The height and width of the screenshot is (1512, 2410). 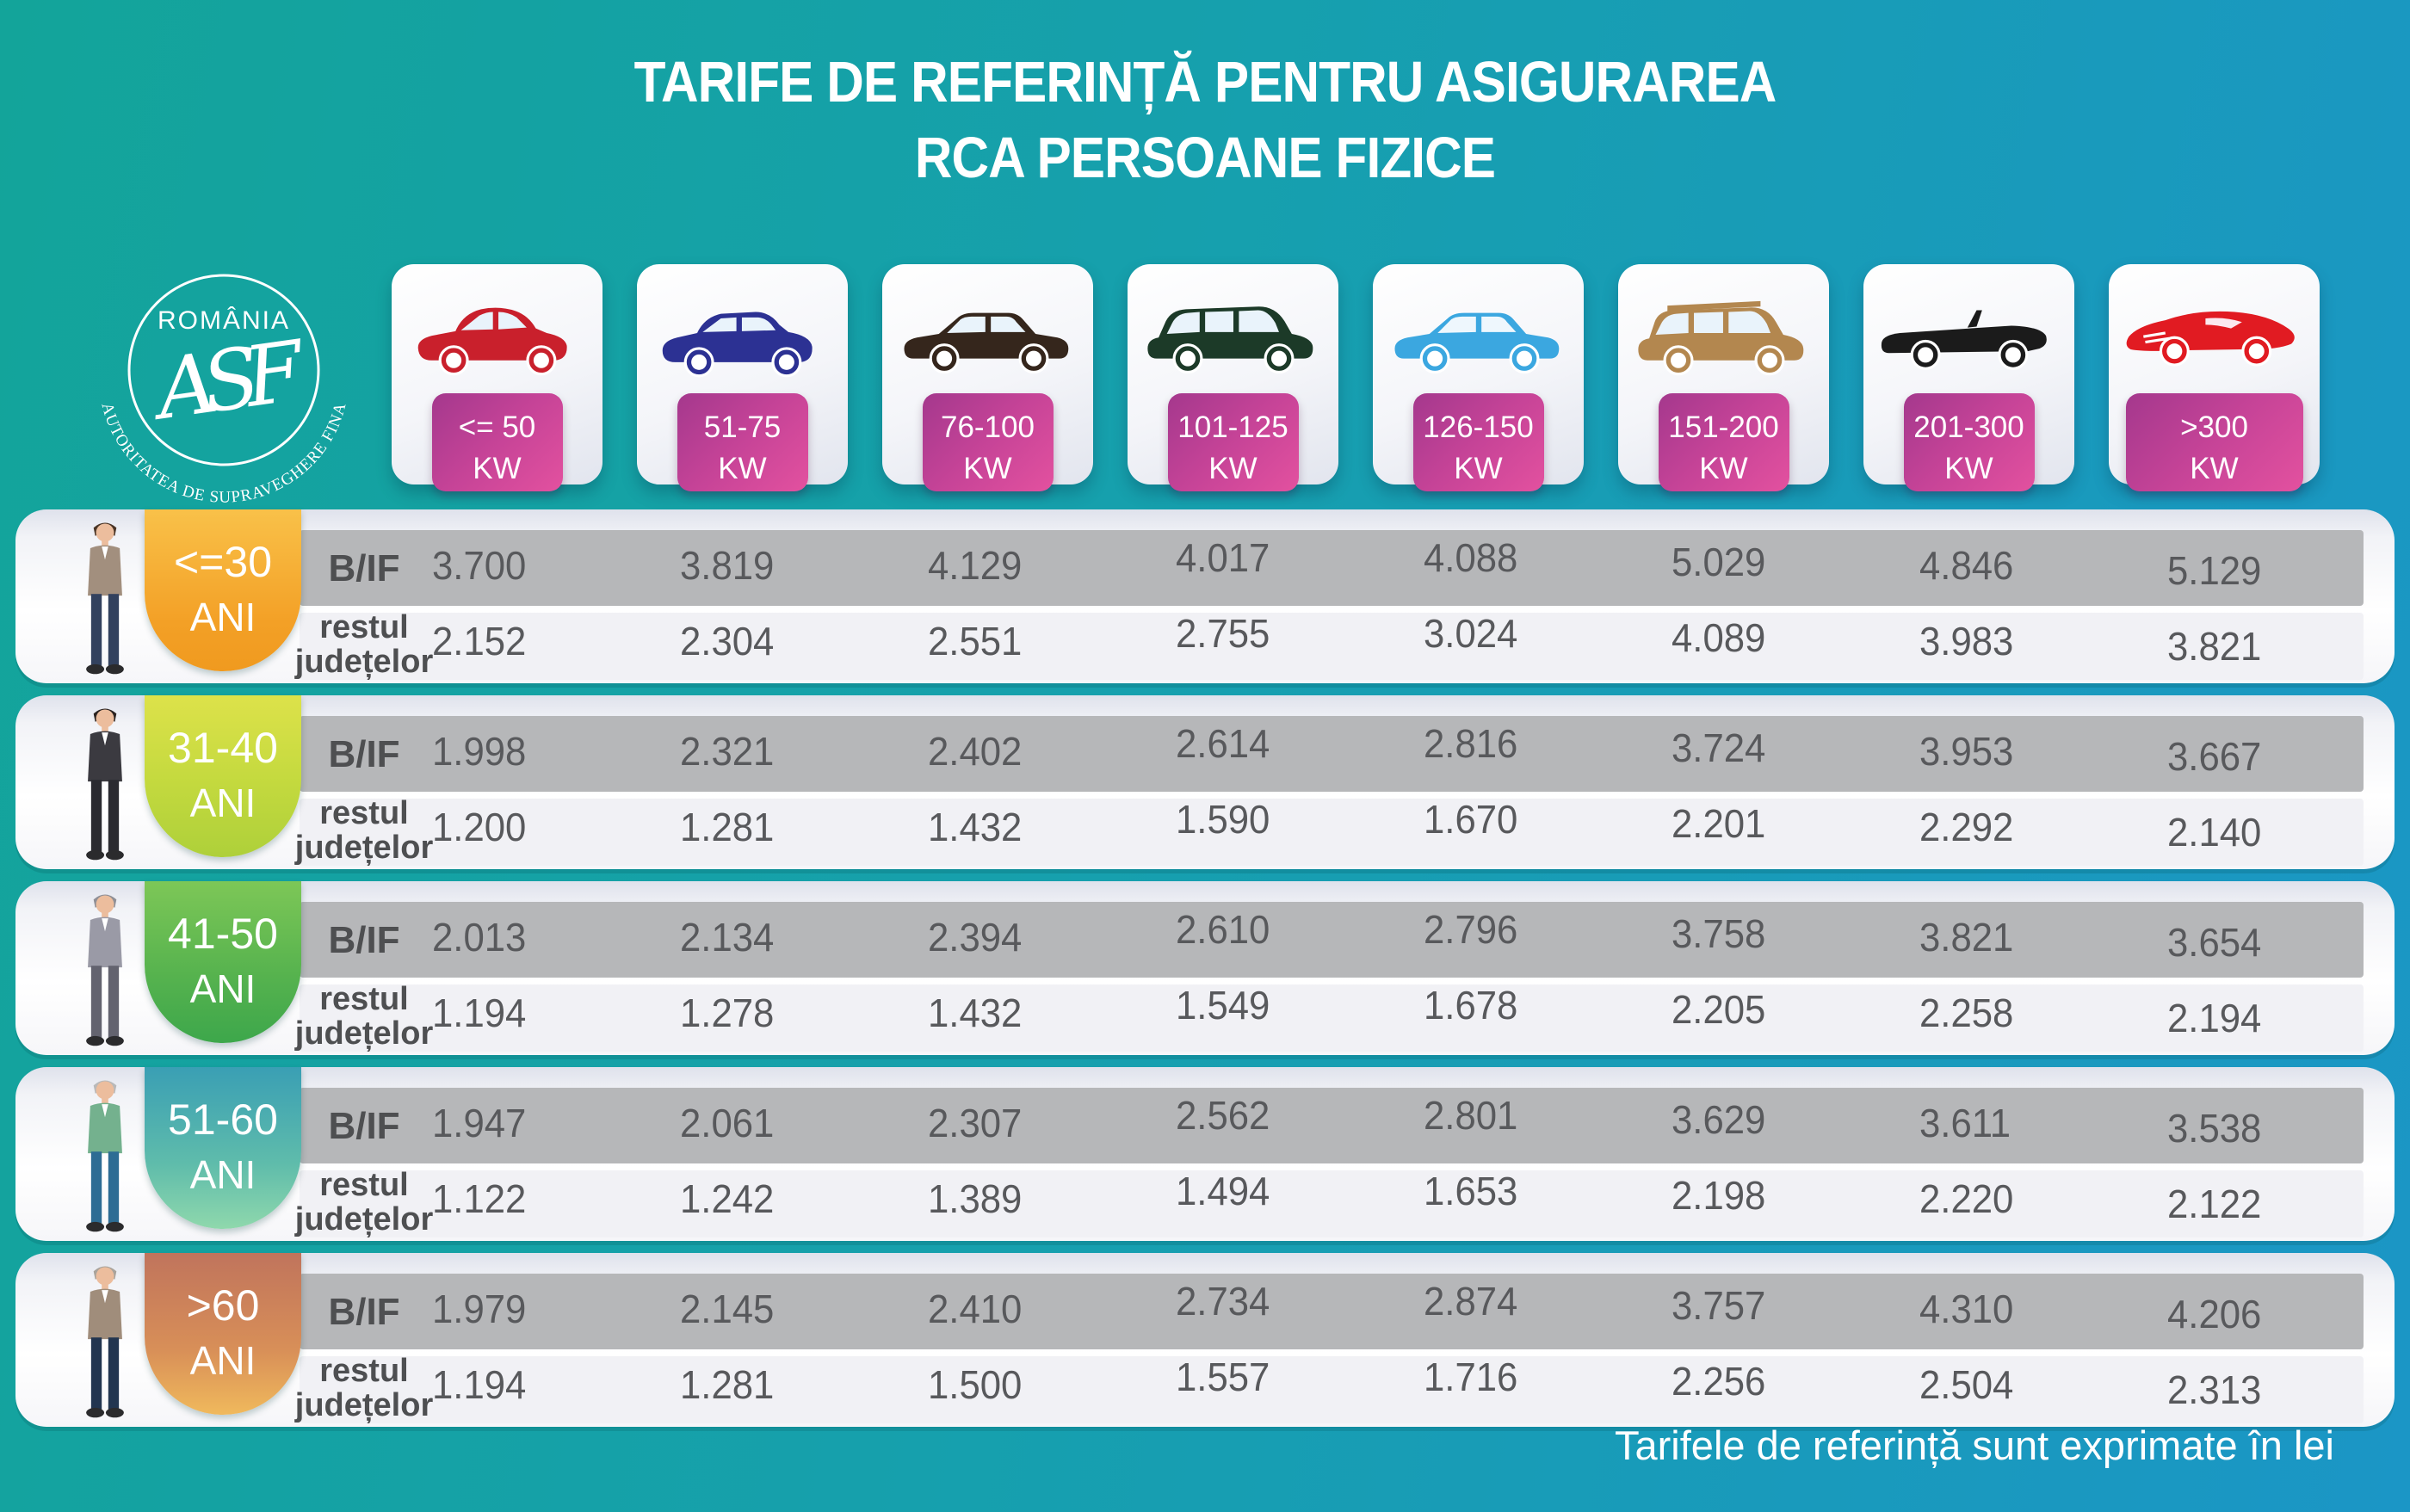 What do you see at coordinates (480, 751) in the screenshot?
I see `tariff-value: 1.998` at bounding box center [480, 751].